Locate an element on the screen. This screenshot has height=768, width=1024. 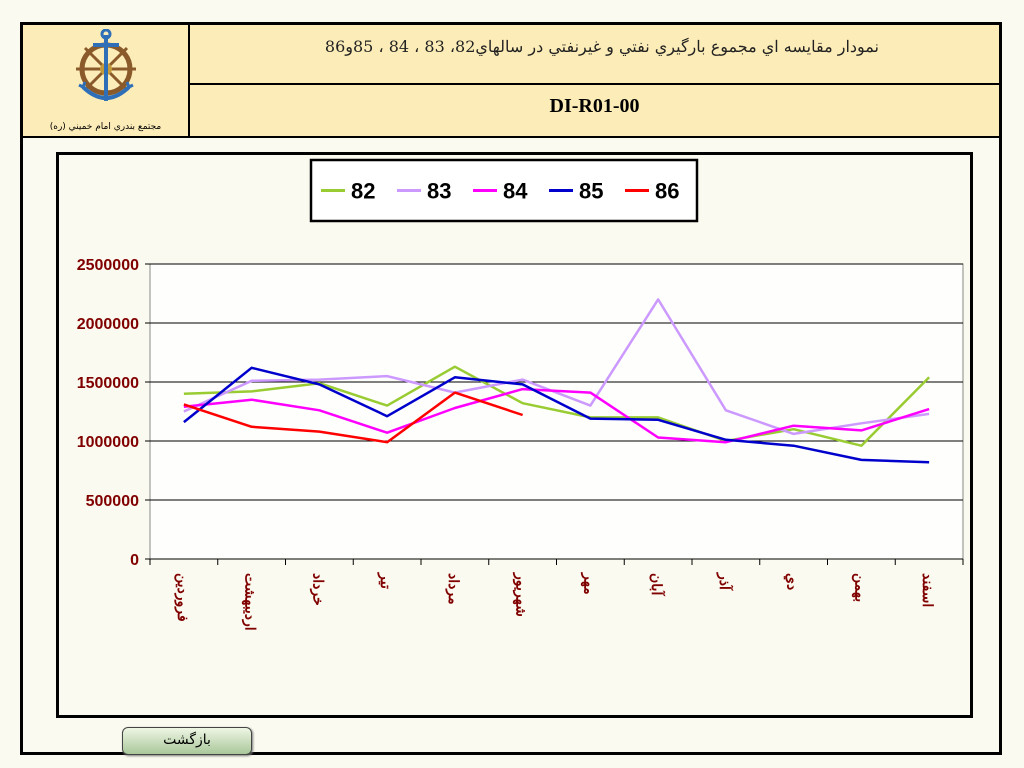
y-tick-label: 1500000 is located at coordinates (108, 383).